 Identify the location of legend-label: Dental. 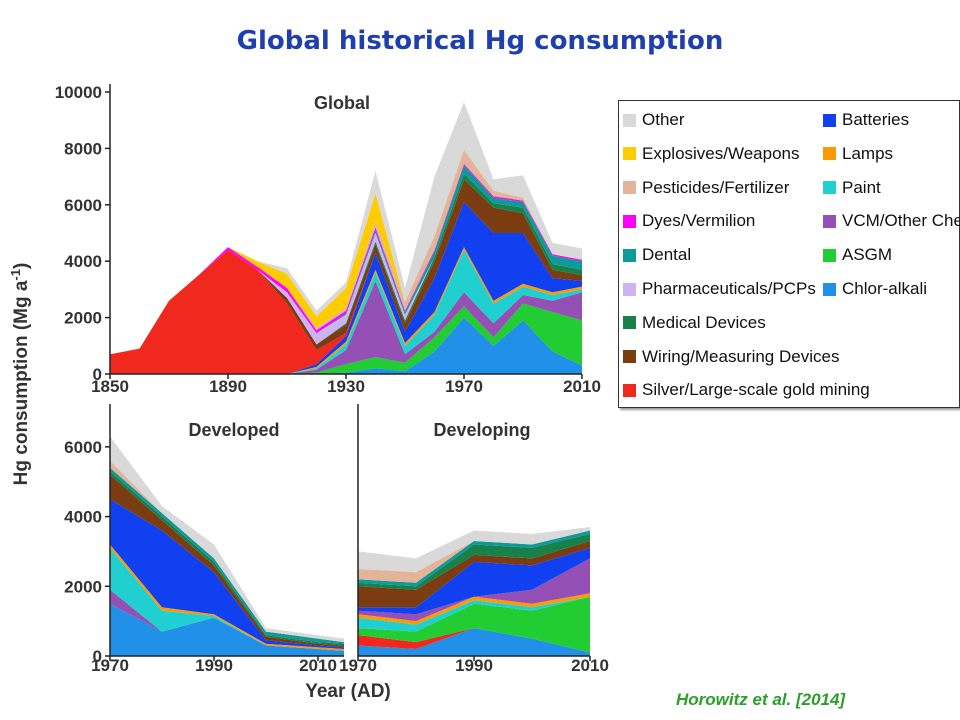
(667, 255).